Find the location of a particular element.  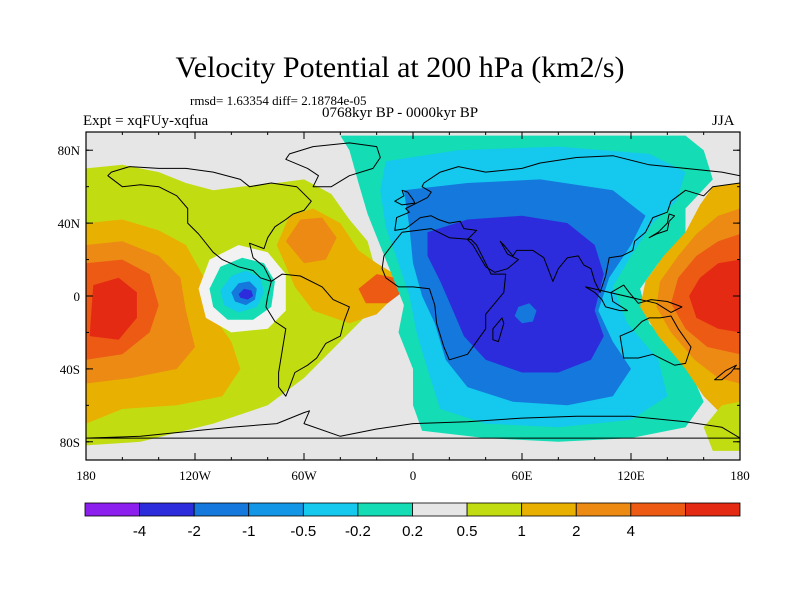

figure-title: Velocity Potential at 200 hPa (km2/s) is located at coordinates (400, 67).